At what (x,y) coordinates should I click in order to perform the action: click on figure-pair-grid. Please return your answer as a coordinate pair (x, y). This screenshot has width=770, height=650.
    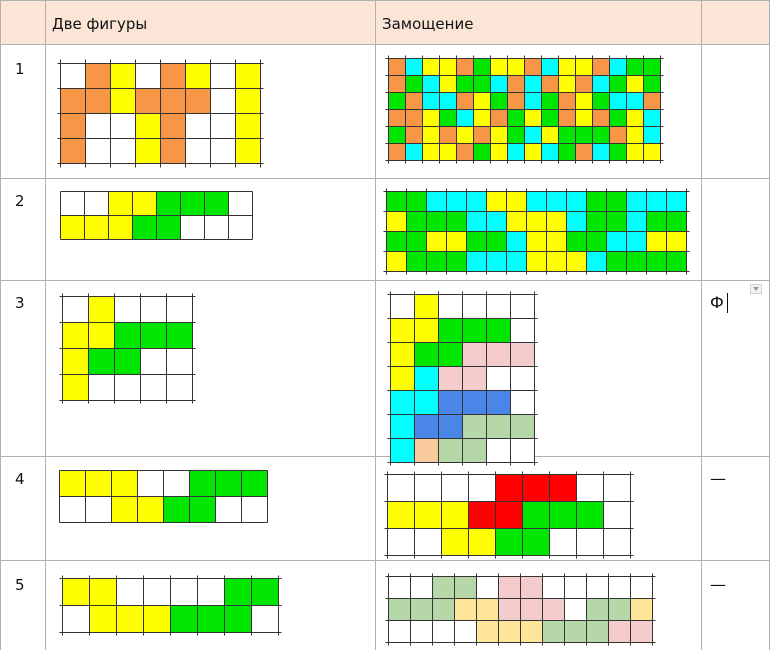
    Looking at the image, I should click on (163, 496).